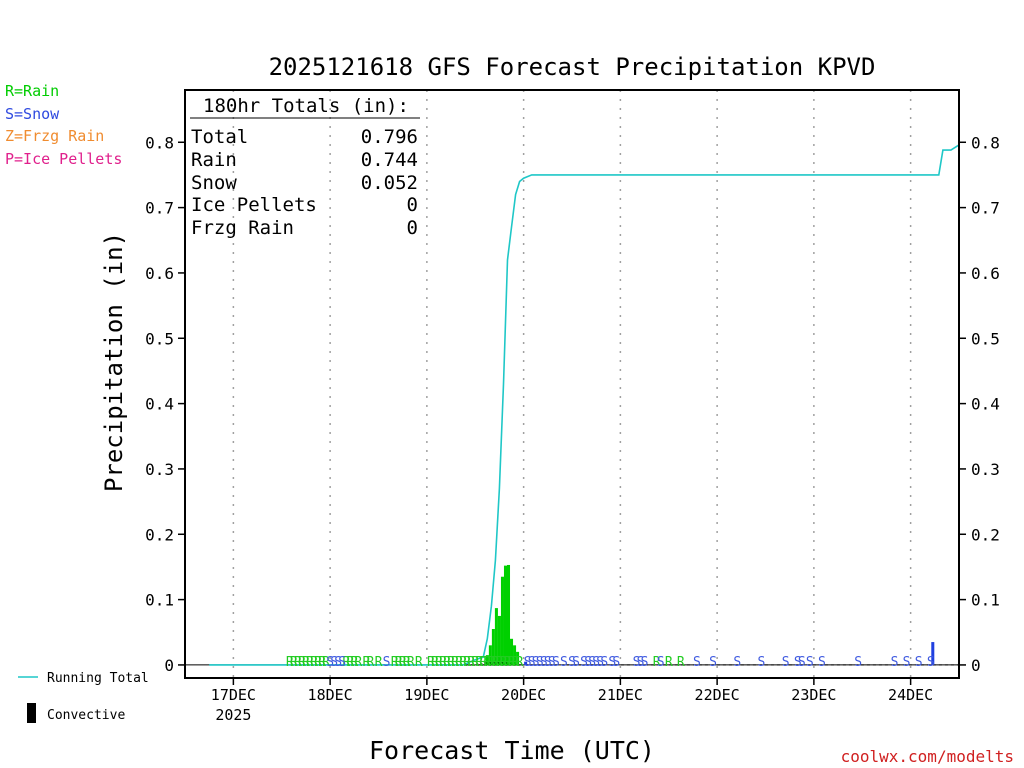 The width and height of the screenshot is (1024, 768). I want to click on ptype-marker-s-2: S, so click(338, 662).